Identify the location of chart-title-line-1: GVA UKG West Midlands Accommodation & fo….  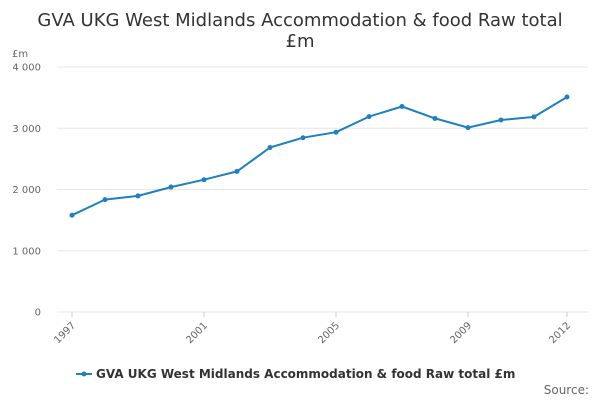
(299, 20).